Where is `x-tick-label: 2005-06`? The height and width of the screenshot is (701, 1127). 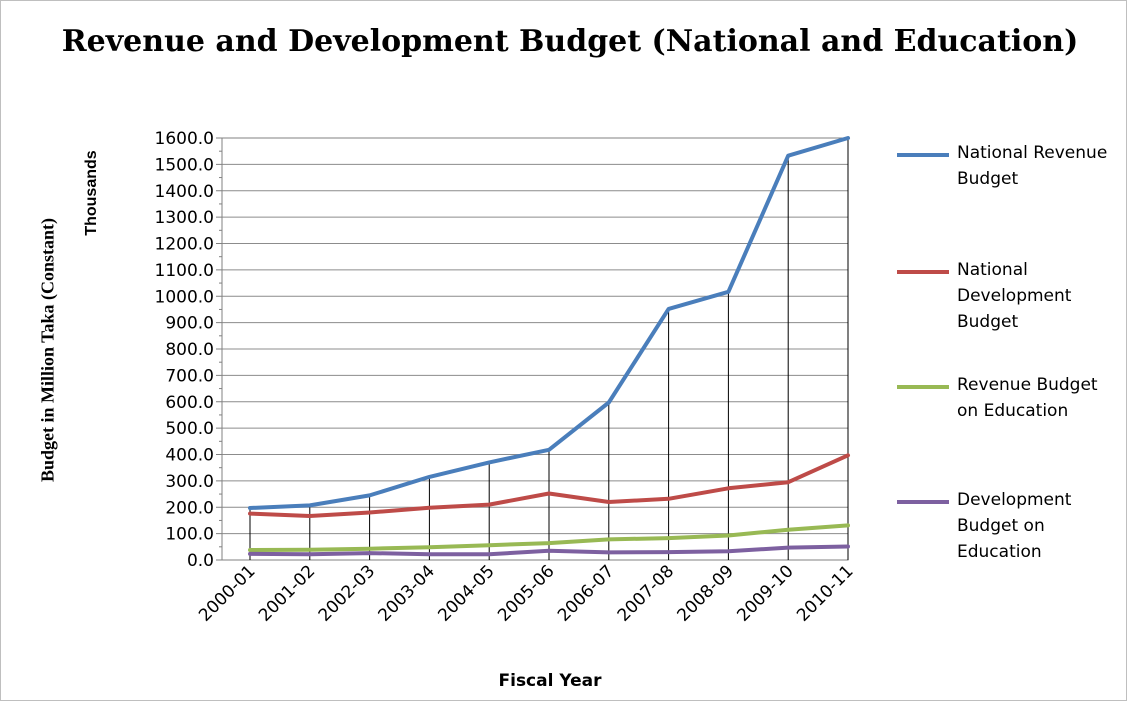 x-tick-label: 2005-06 is located at coordinates (526, 593).